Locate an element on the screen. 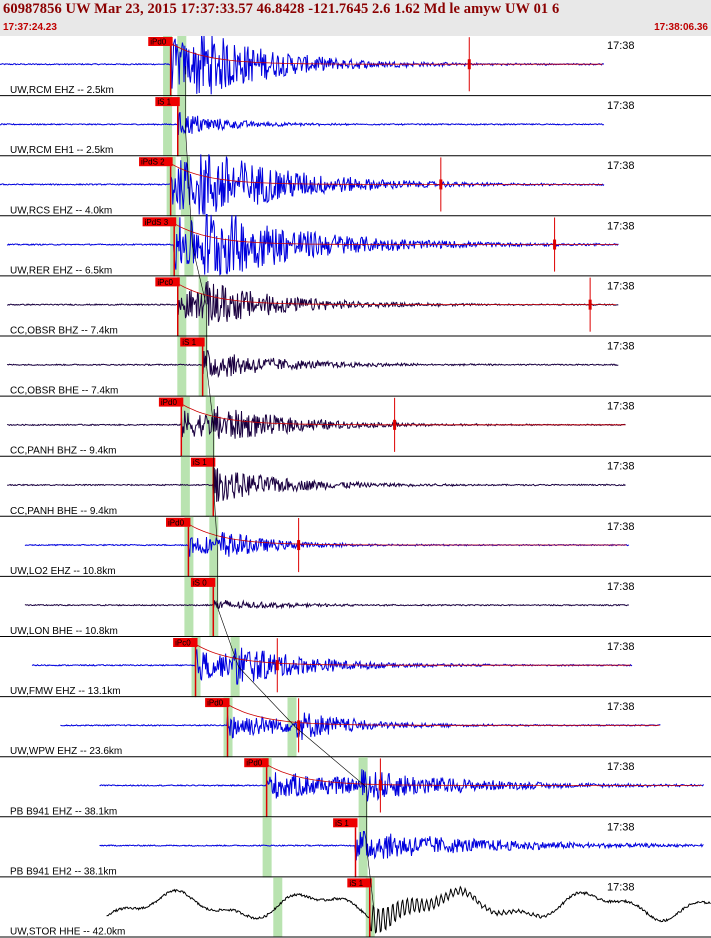 This screenshot has height=938, width=711. trace-panel: iS 1 17:38 CC,OBSR BHE -- 7.4km is located at coordinates (355, 366).